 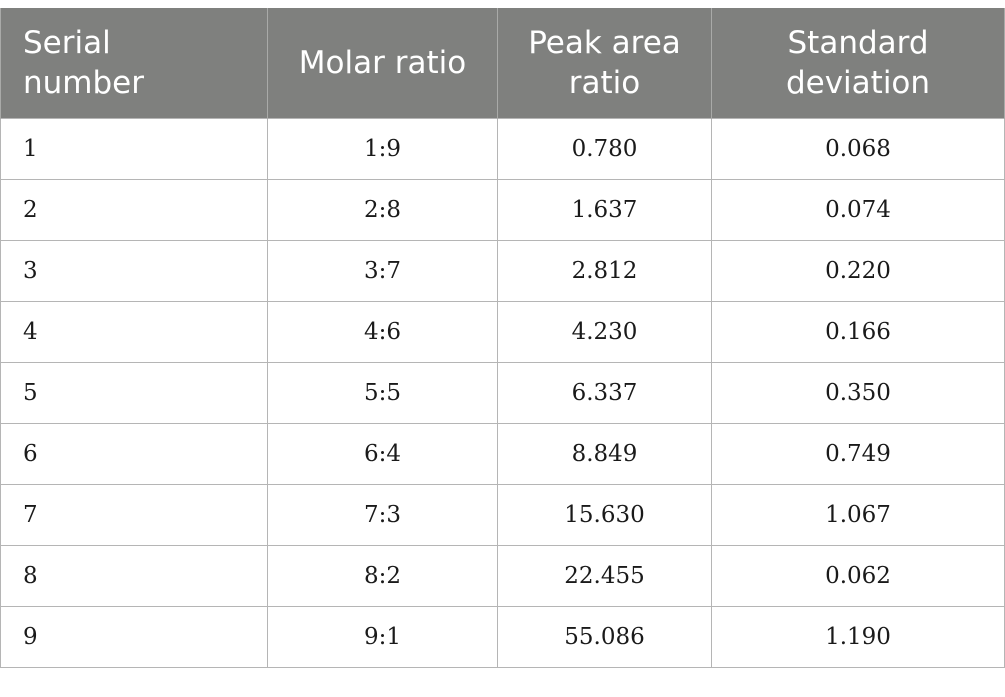 What do you see at coordinates (604, 148) in the screenshot?
I see `cell-peak-area-ratio: 0.780` at bounding box center [604, 148].